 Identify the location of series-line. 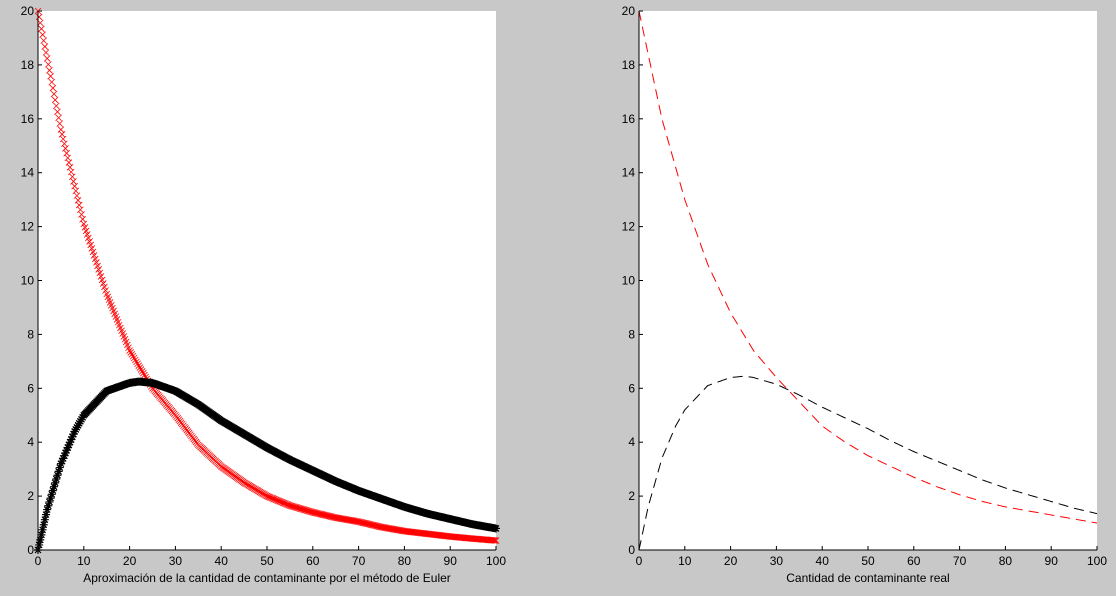
(868, 463).